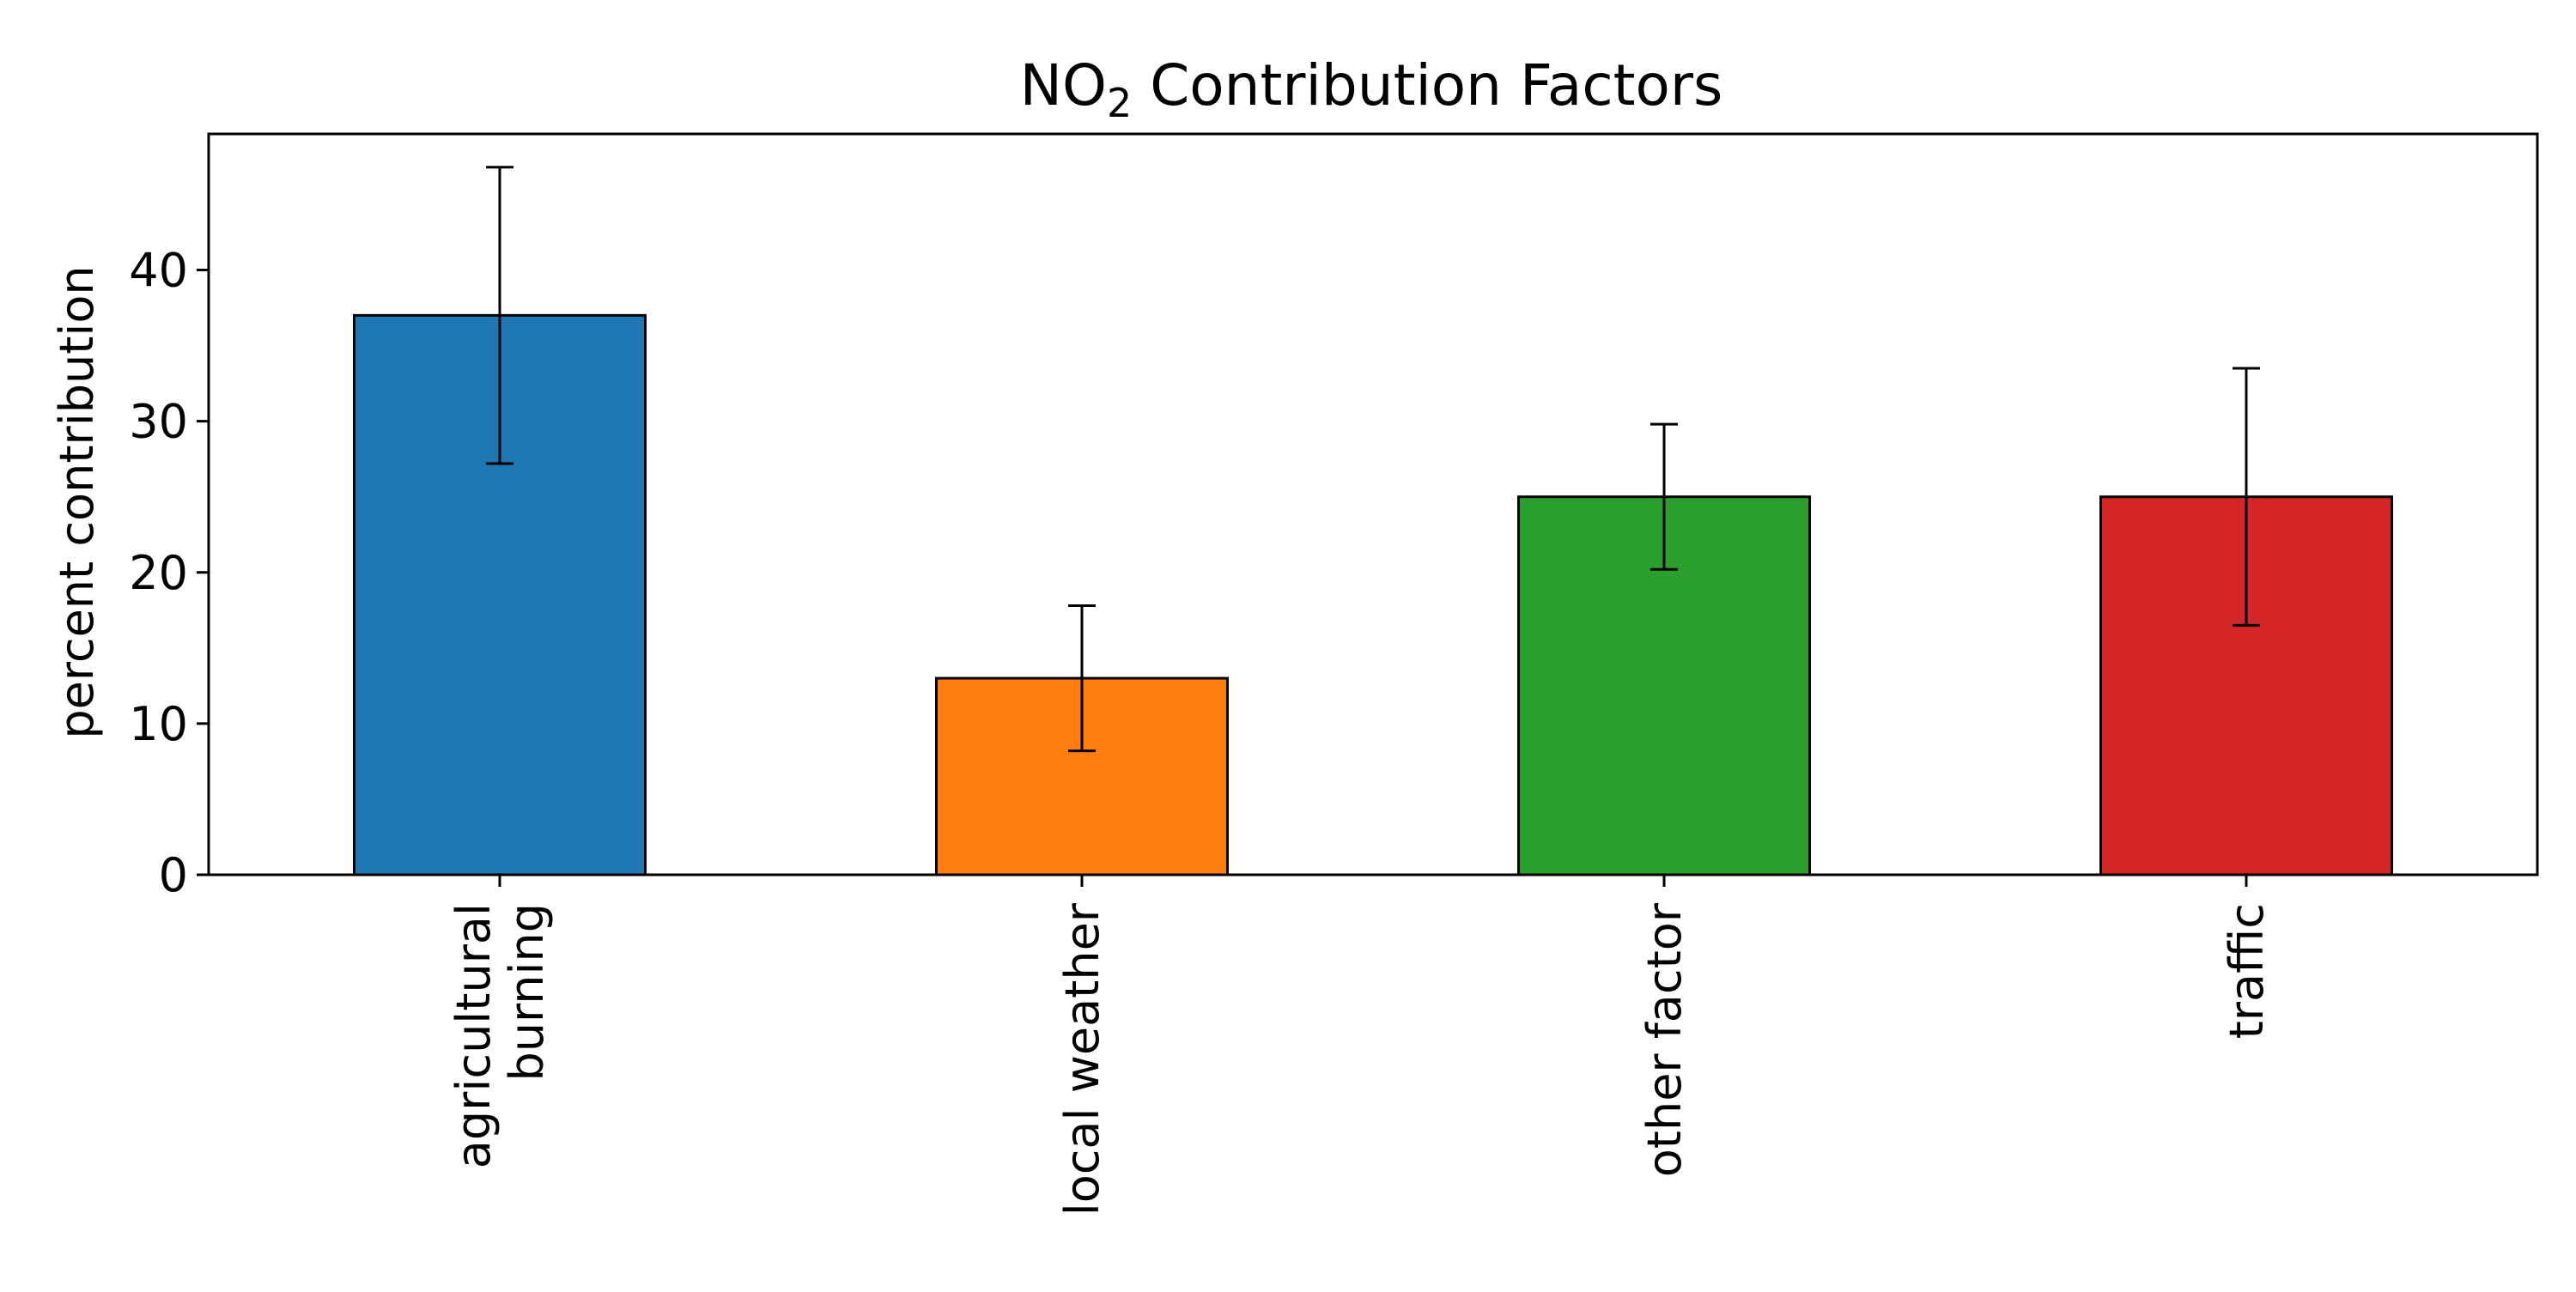 The height and width of the screenshot is (1292, 2576). What do you see at coordinates (1664, 1039) in the screenshot?
I see `x-tick-label: other factor` at bounding box center [1664, 1039].